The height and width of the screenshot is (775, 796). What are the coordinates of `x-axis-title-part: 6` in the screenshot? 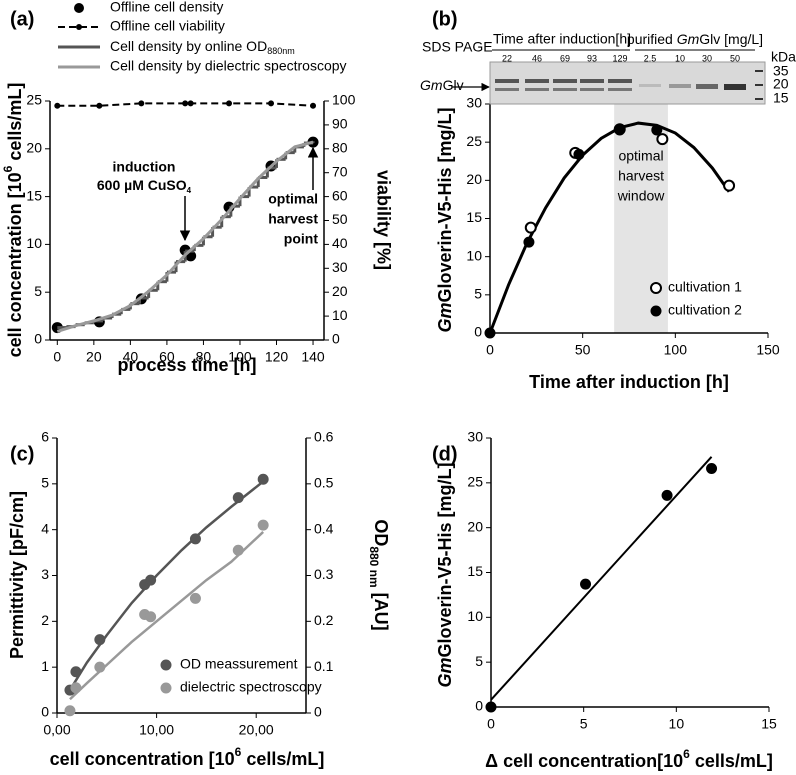 It's located at (238, 752).